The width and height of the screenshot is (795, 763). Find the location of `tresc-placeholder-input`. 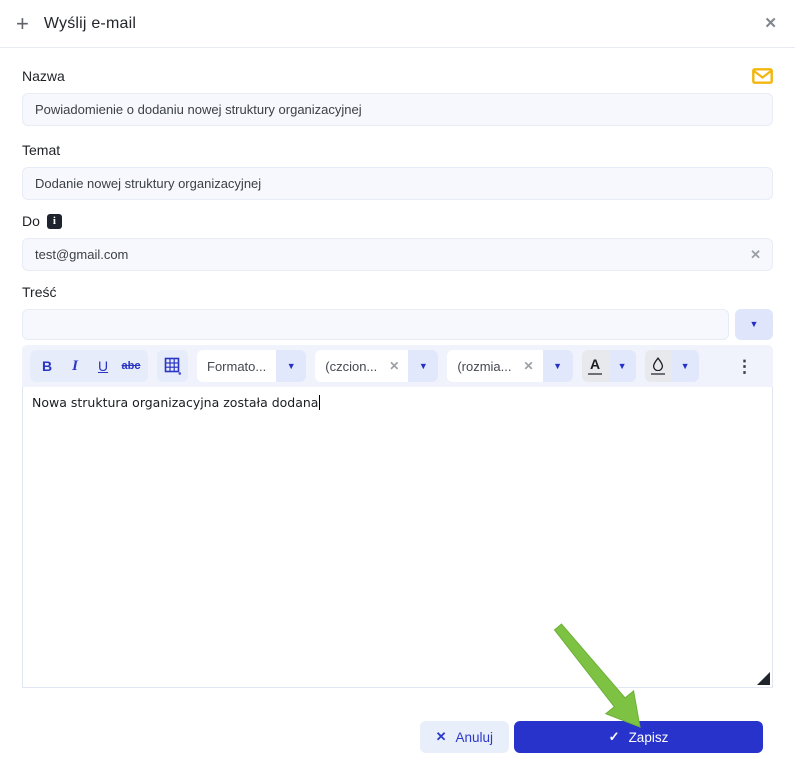

tresc-placeholder-input is located at coordinates (375, 324).